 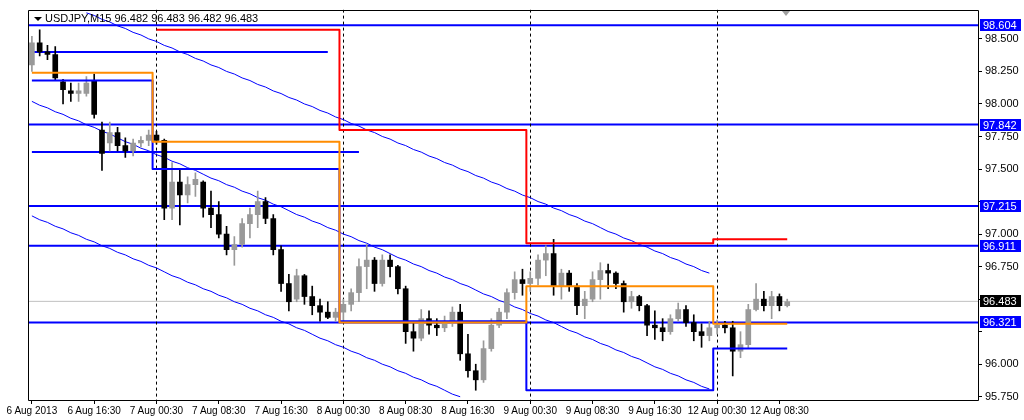 What do you see at coordinates (1002, 102) in the screenshot?
I see `y-tick-label: 98.000` at bounding box center [1002, 102].